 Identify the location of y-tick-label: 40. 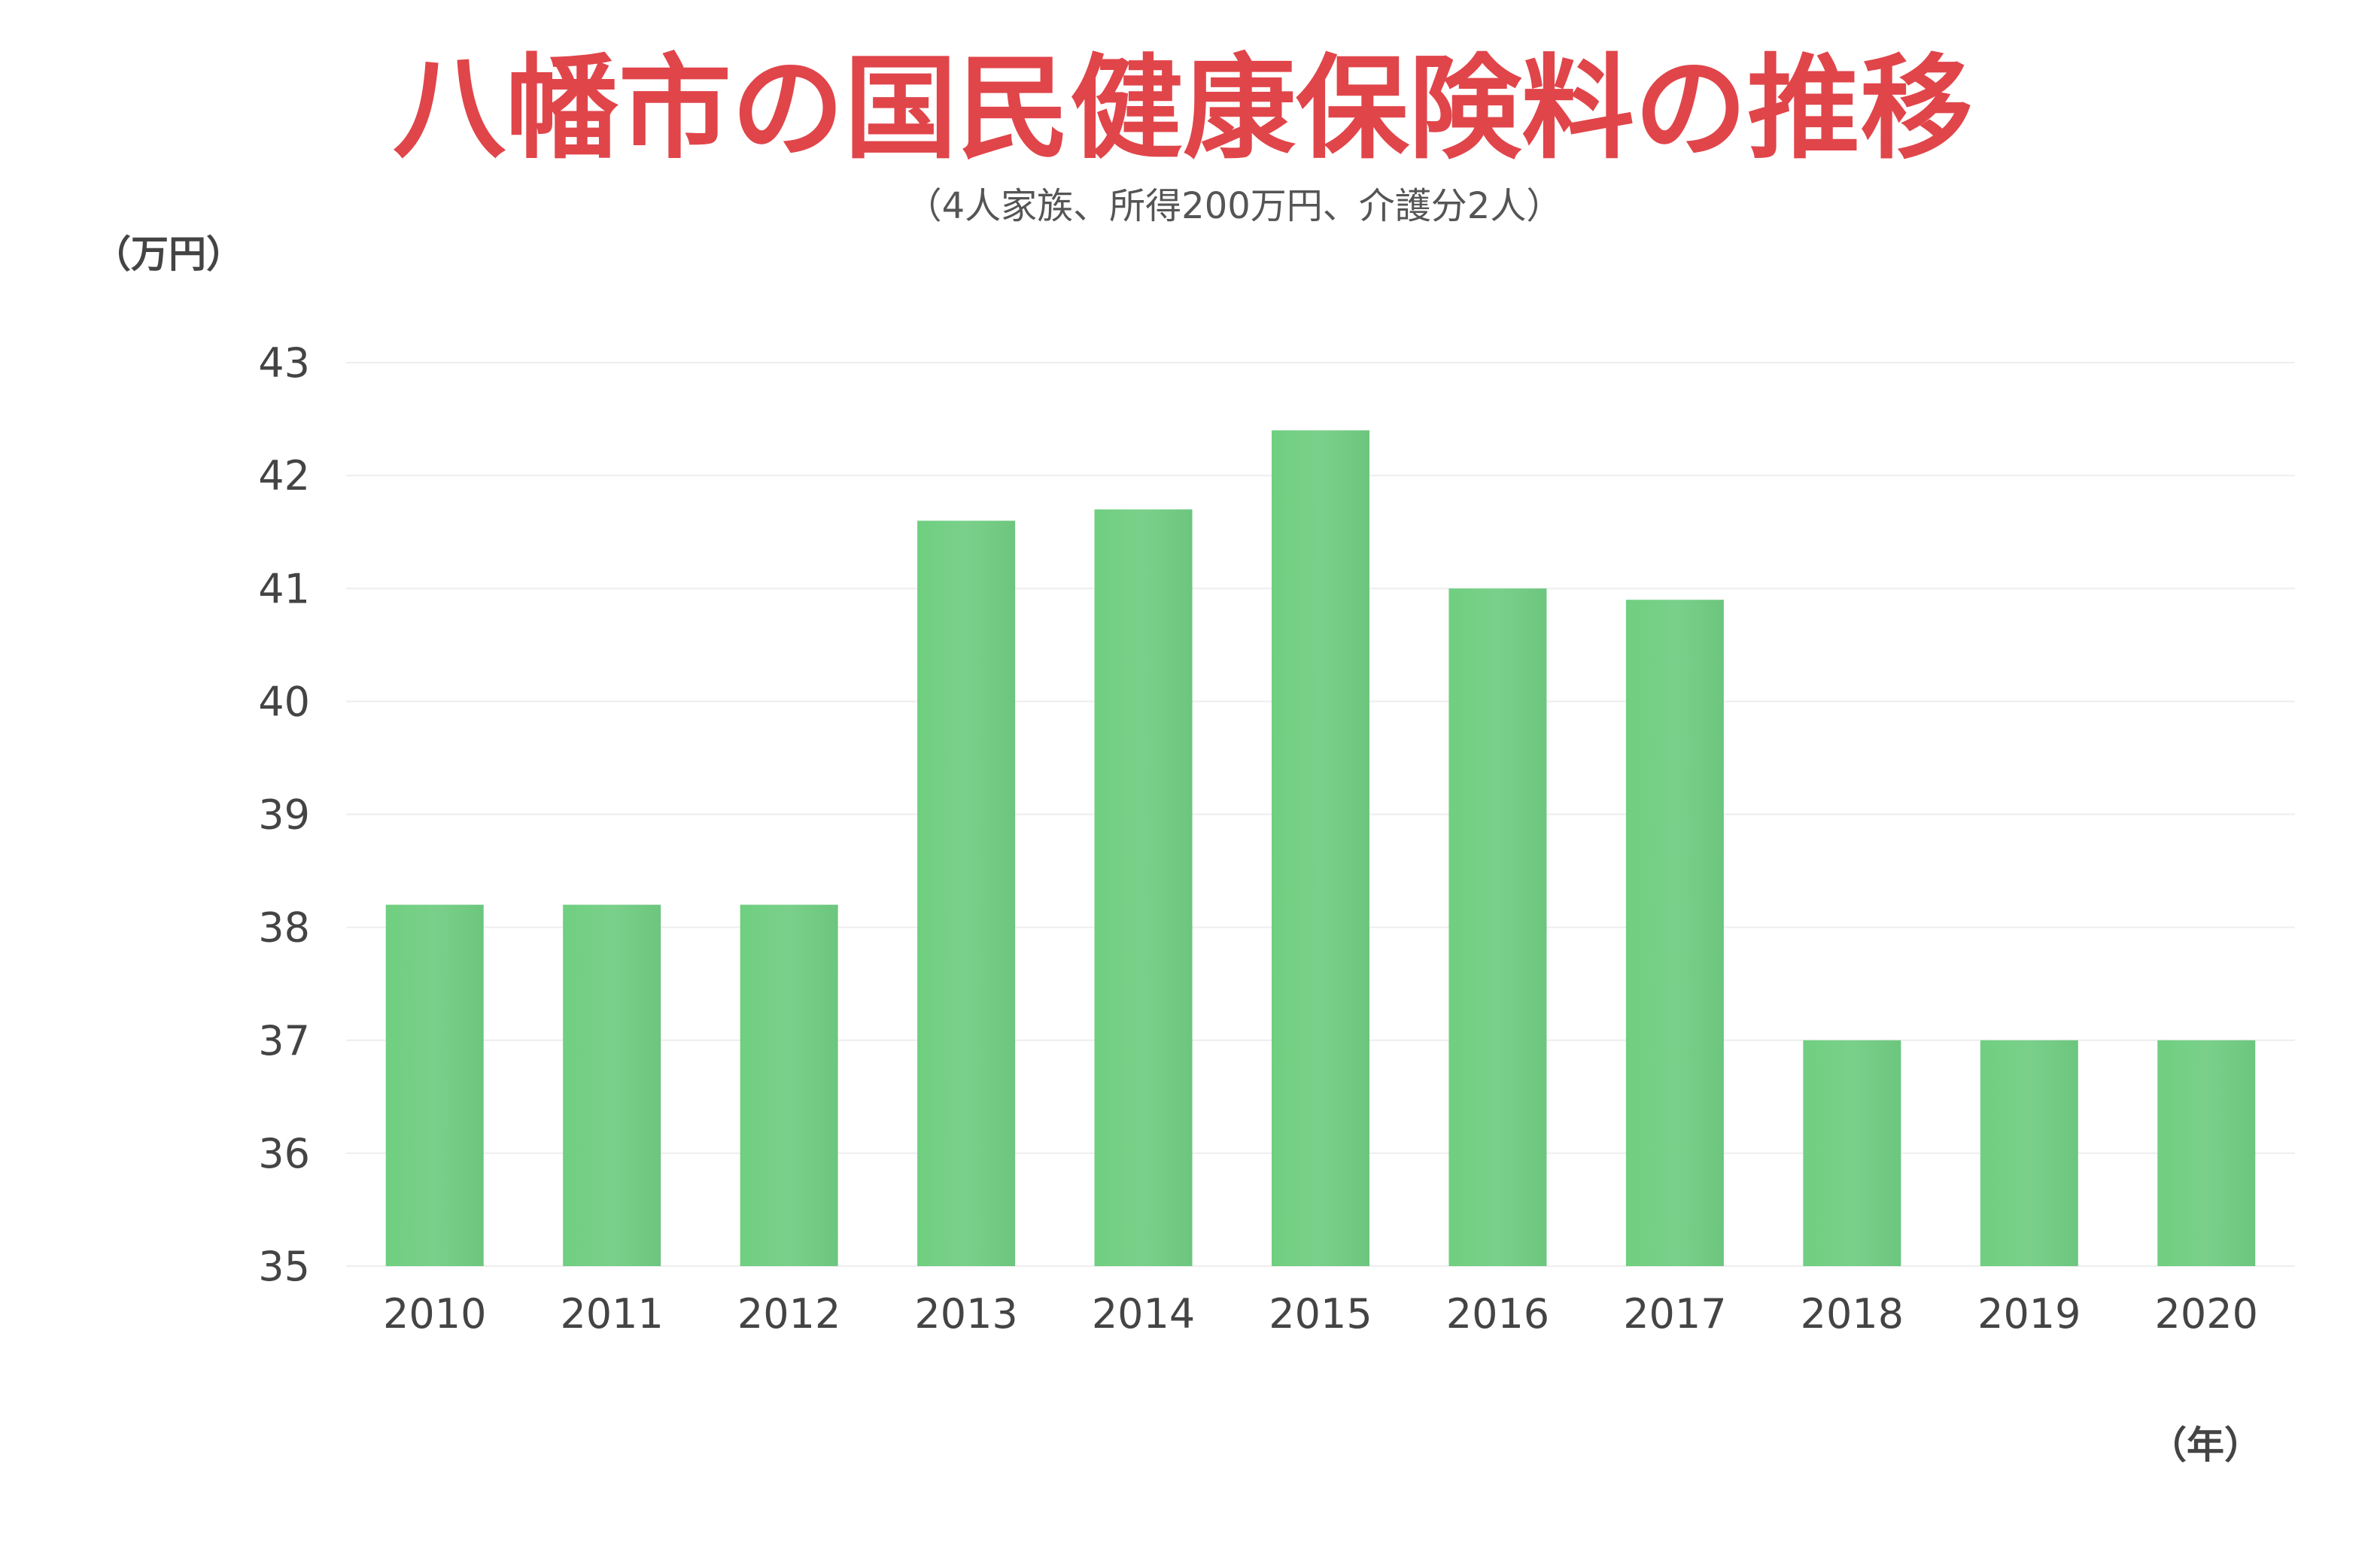
(284, 701).